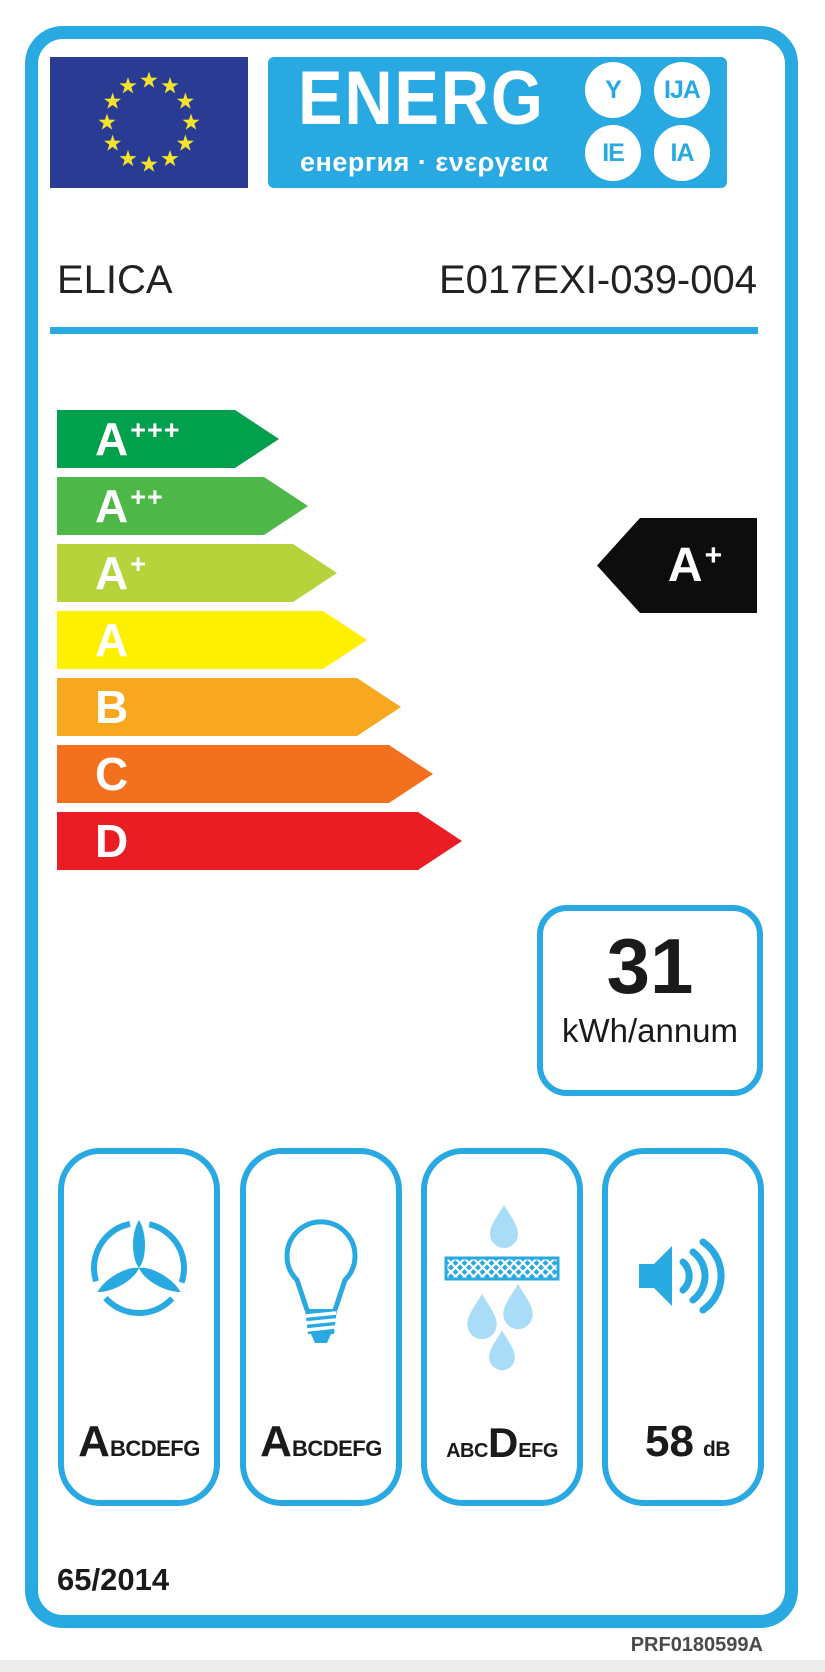 Image resolution: width=825 pixels, height=1672 pixels. I want to click on lighting-class-label: ABCDEFG, so click(321, 1442).